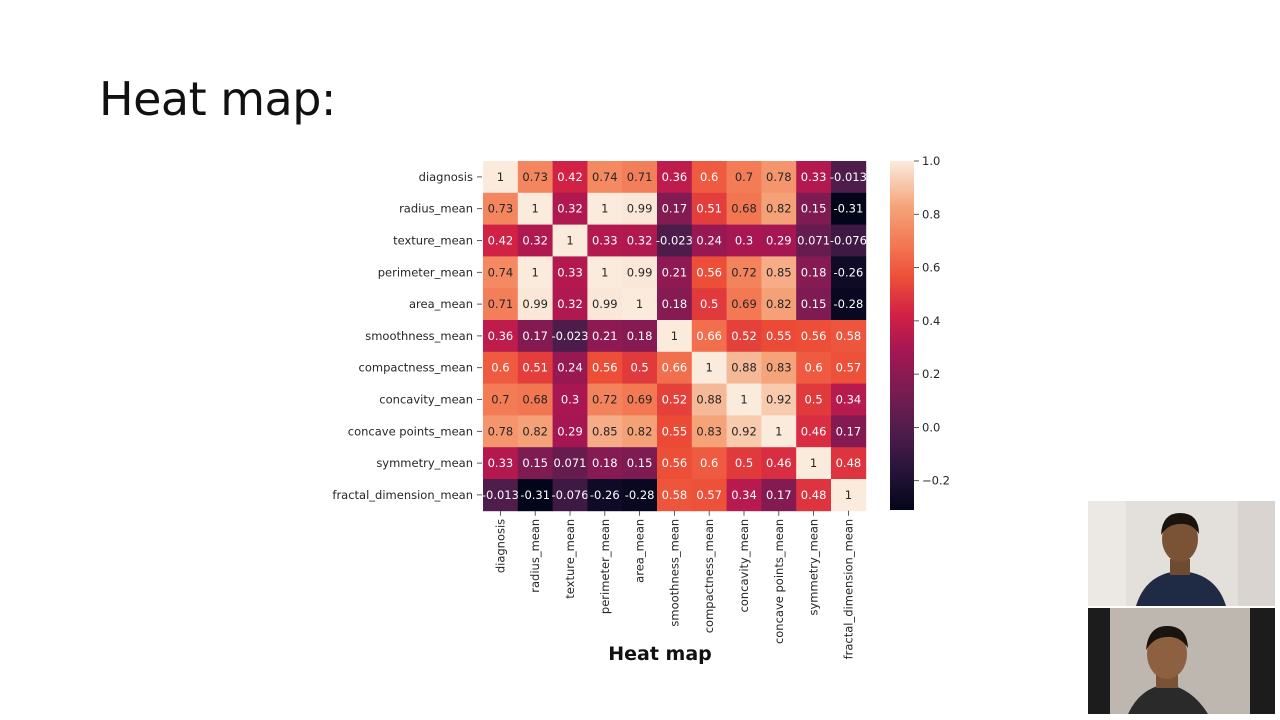  Describe the element at coordinates (931, 321) in the screenshot. I see `colorbar-tick-label: 0.4` at that location.